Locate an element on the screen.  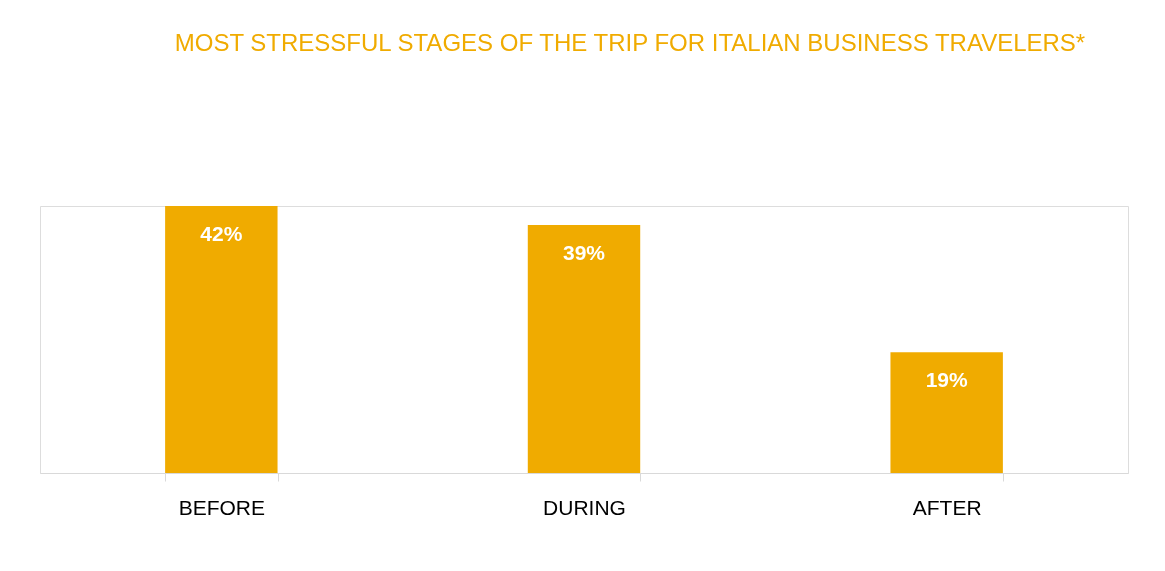
x-tick-label: AFTER is located at coordinates (947, 507).